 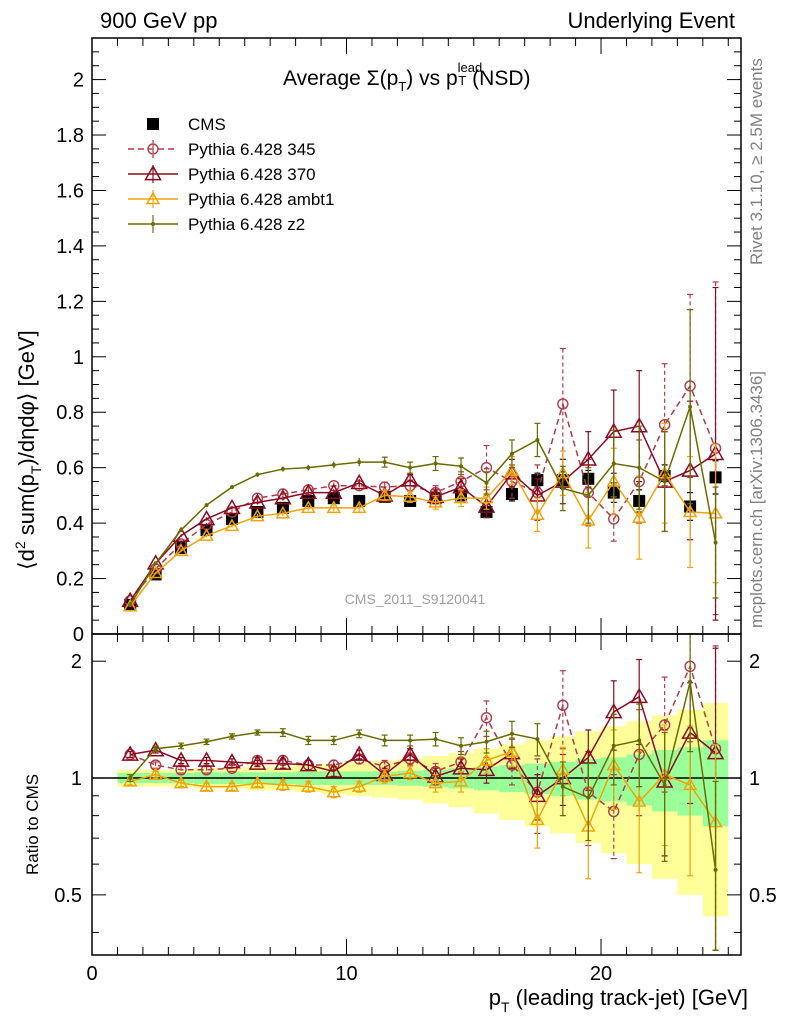 I want to click on legend-item: Pythia 6.428 z2, so click(x=216, y=224).